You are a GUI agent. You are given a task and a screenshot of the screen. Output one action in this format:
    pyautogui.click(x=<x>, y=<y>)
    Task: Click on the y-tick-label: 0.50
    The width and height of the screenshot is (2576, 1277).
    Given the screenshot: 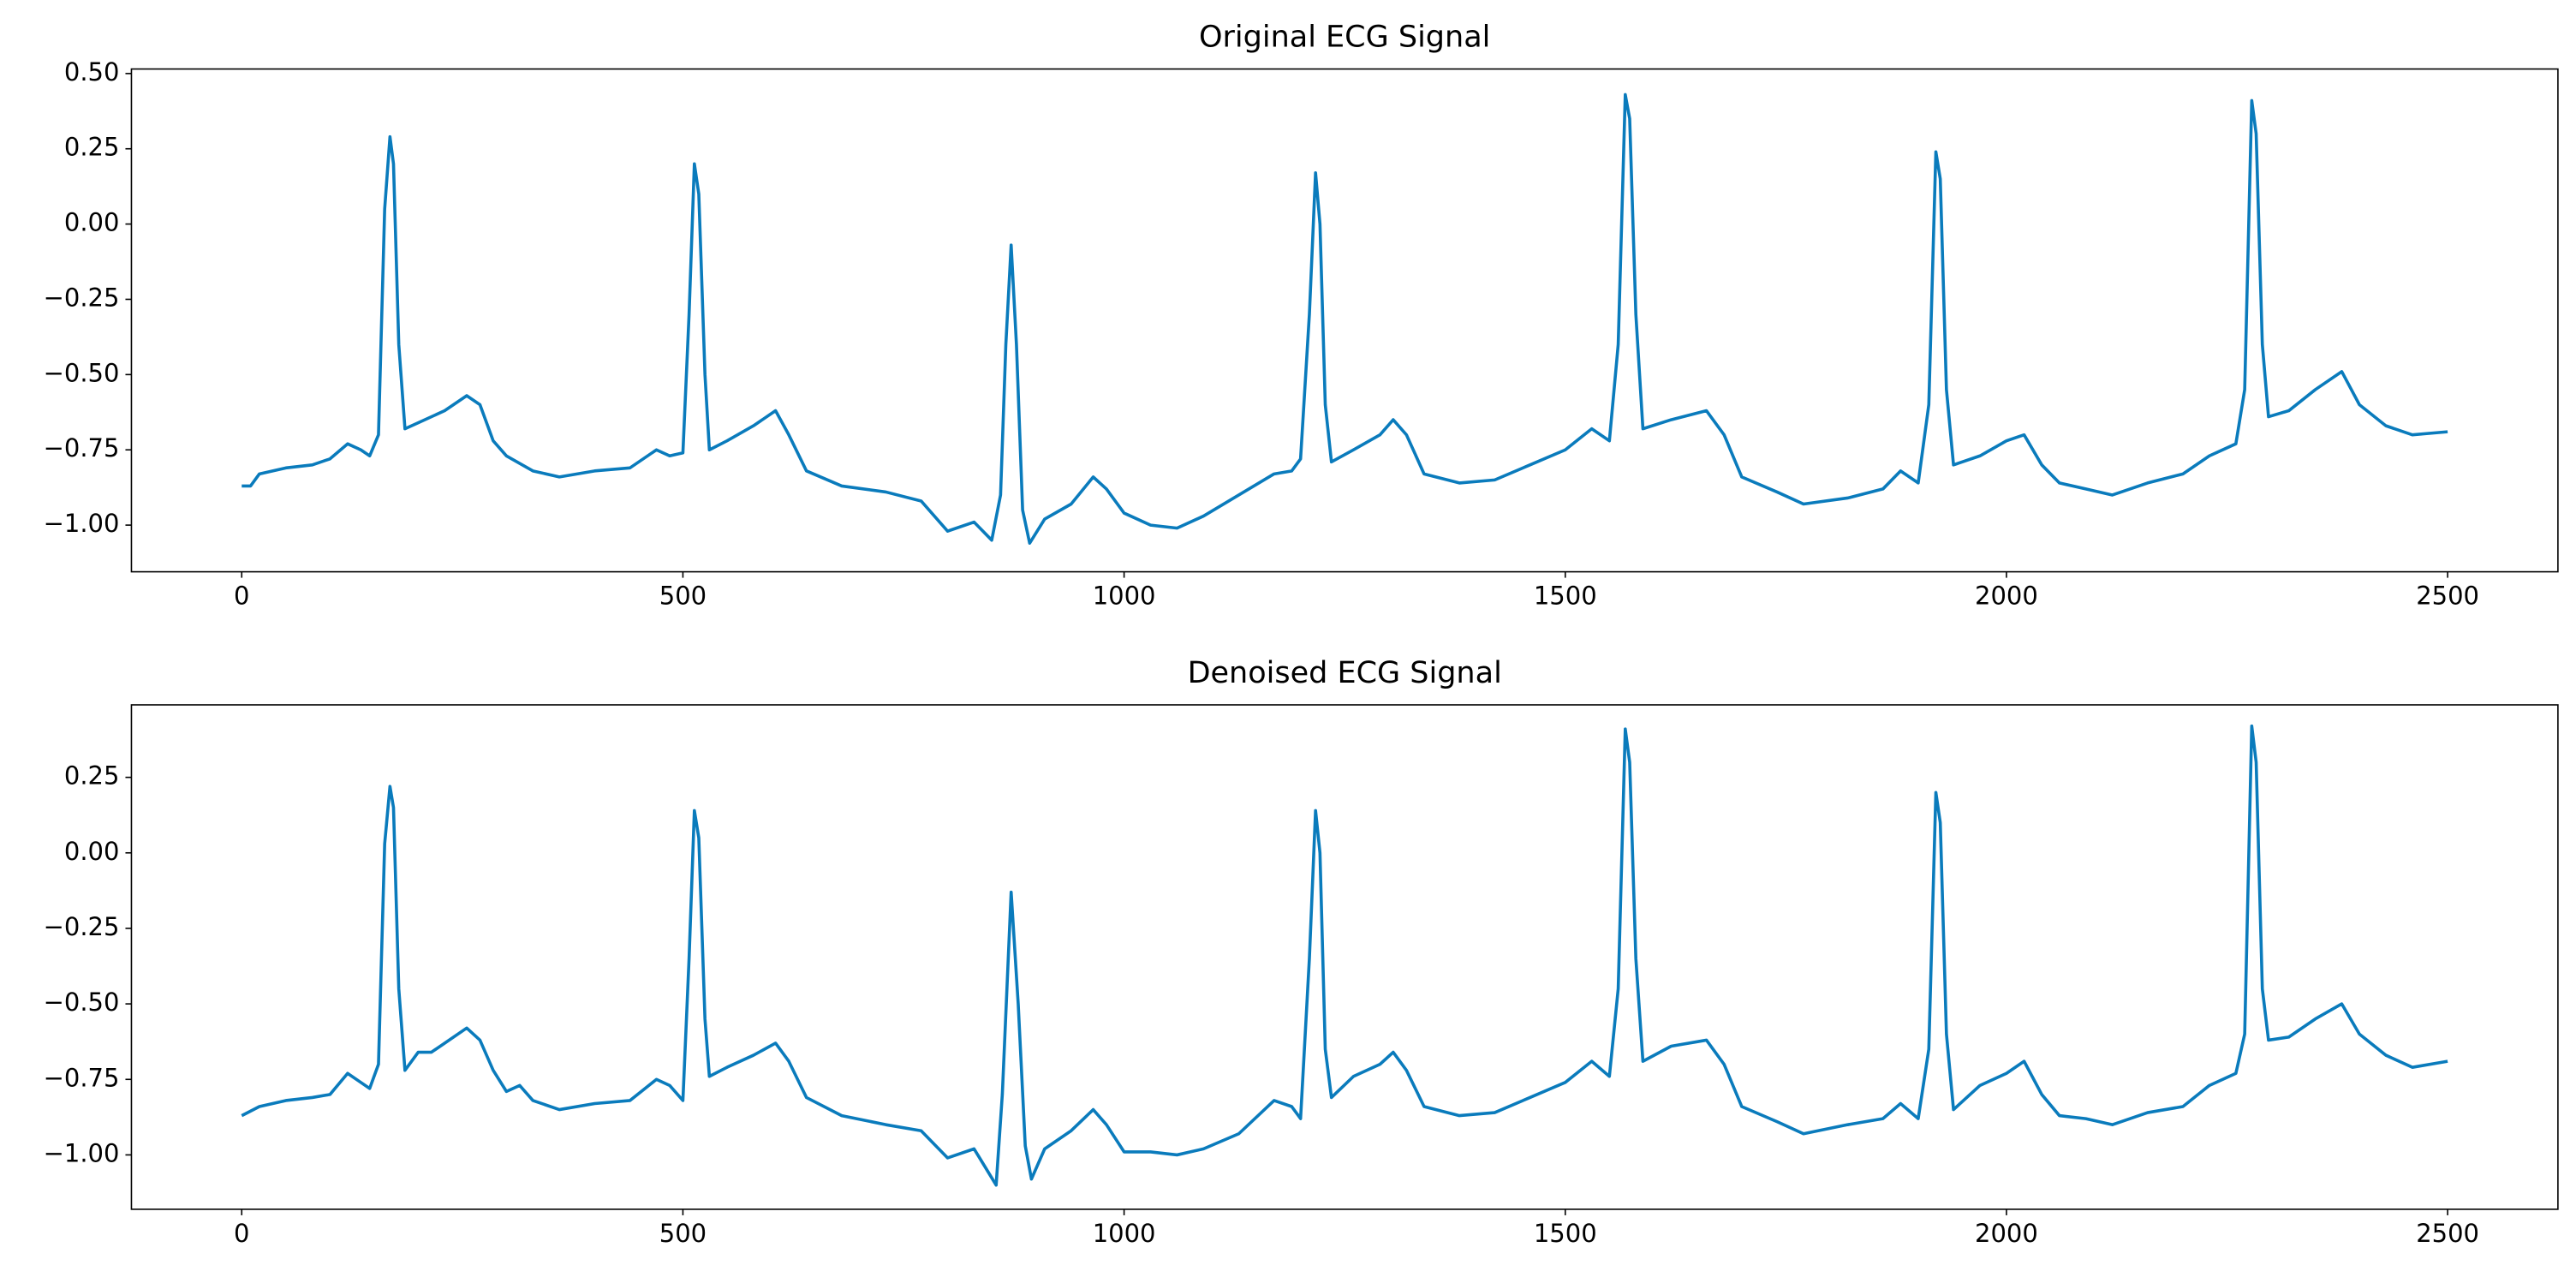 What is the action you would take?
    pyautogui.click(x=92, y=72)
    